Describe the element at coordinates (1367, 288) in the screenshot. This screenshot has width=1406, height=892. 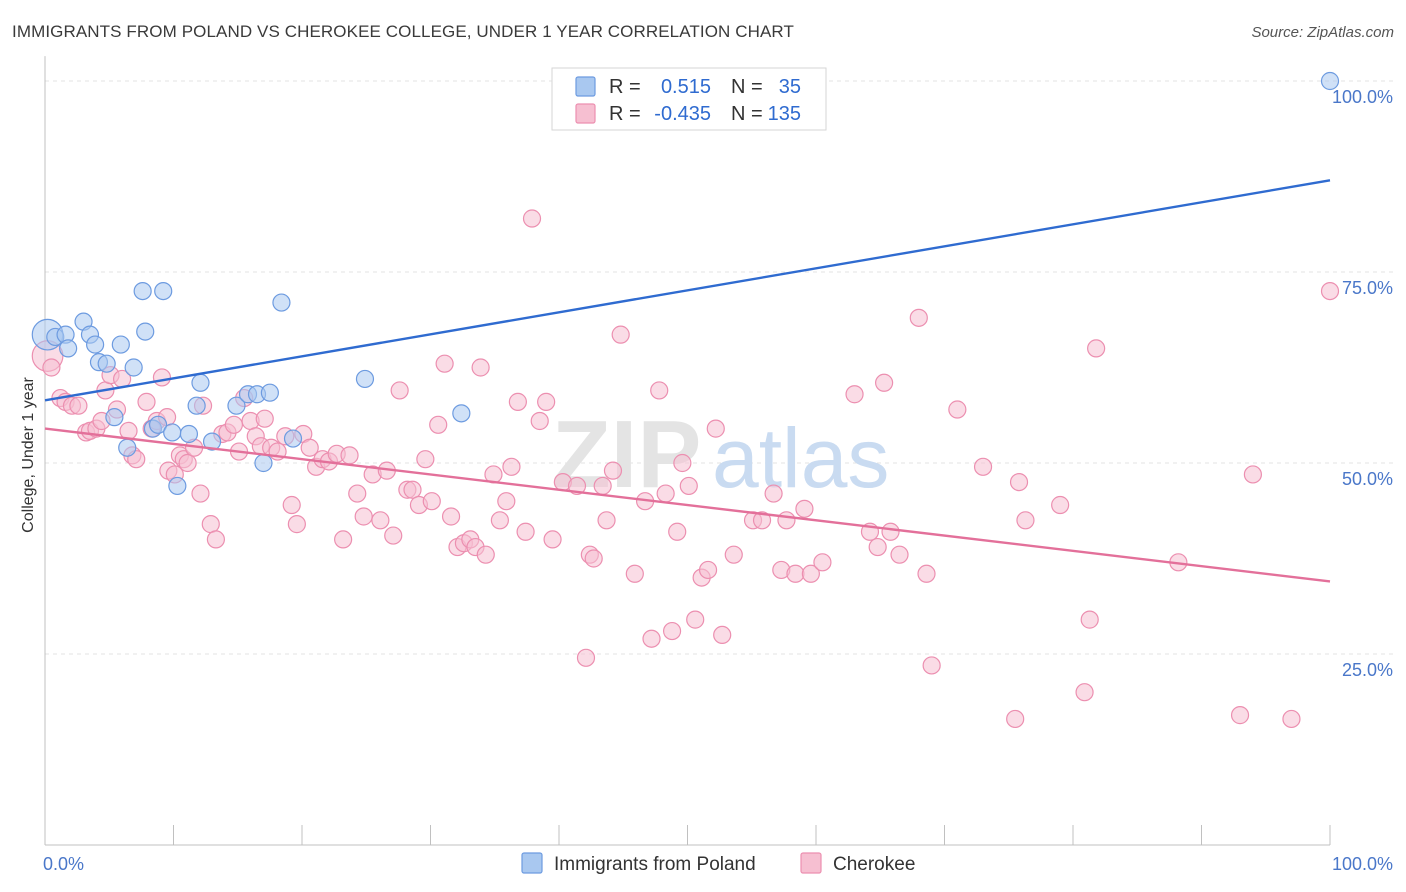
I see `y-tick-label: 75.0%` at that location.